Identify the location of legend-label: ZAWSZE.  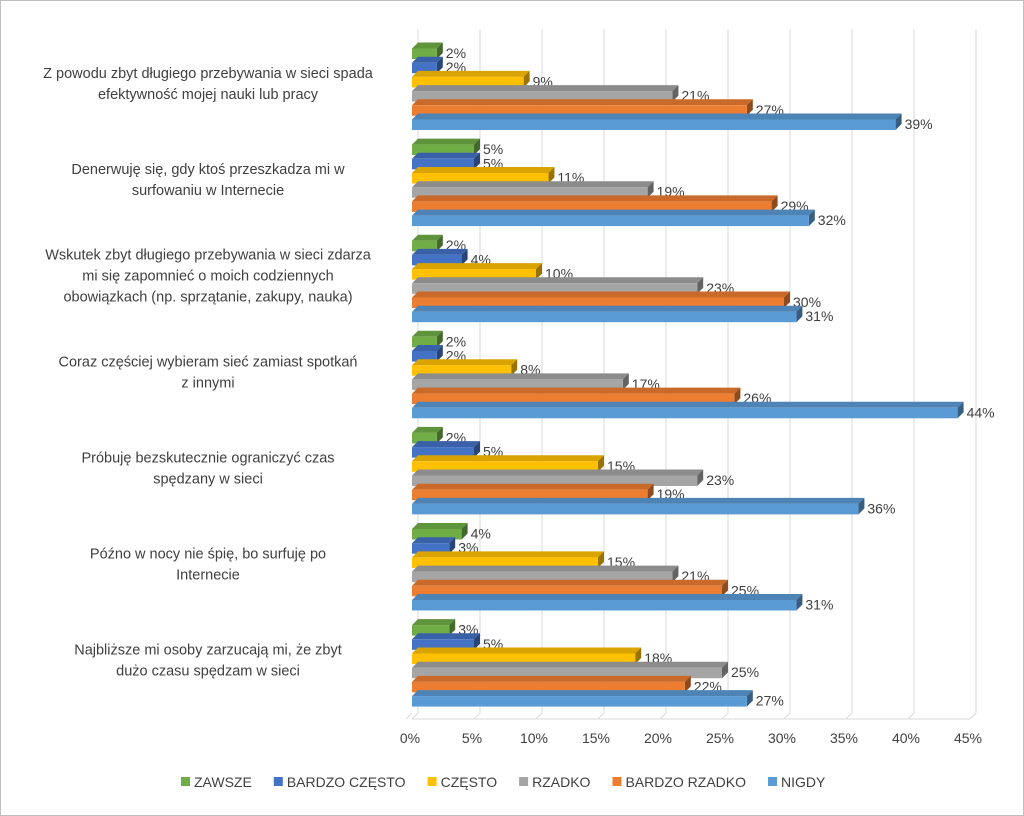
(223, 782).